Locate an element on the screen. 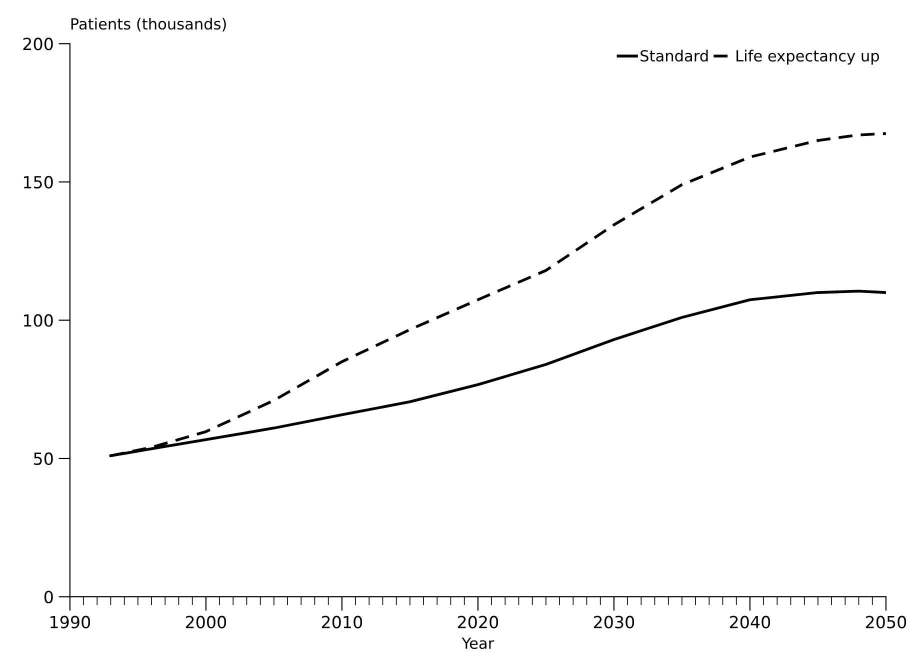  y-tick-label: 100 is located at coordinates (38, 320).